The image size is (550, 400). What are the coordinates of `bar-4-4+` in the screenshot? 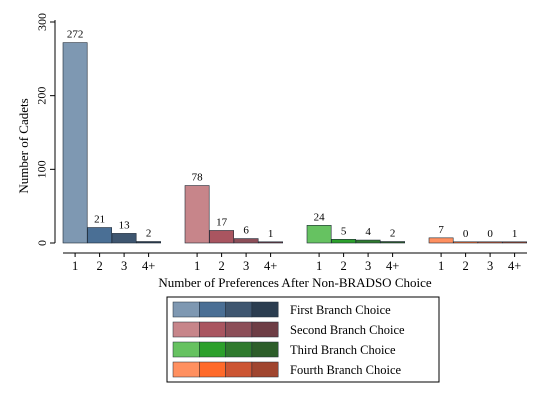 It's located at (515, 242).